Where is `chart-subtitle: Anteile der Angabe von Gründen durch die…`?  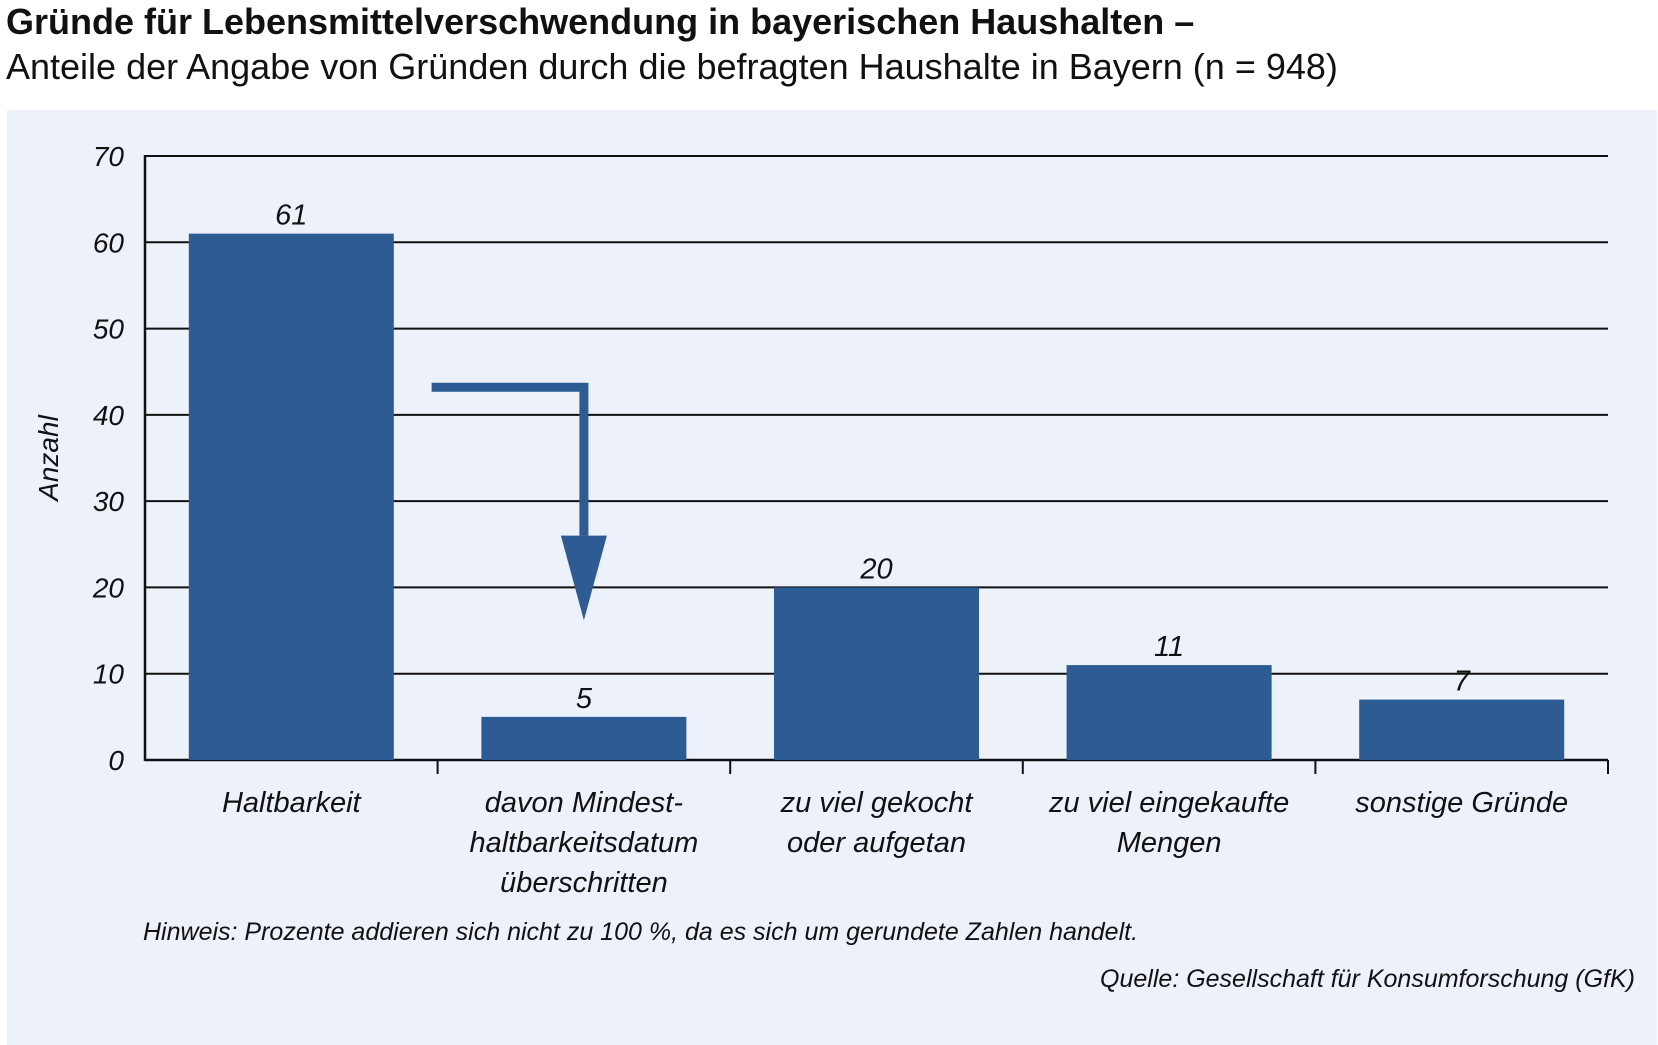 chart-subtitle: Anteile der Angabe von Gründen durch die… is located at coordinates (672, 66).